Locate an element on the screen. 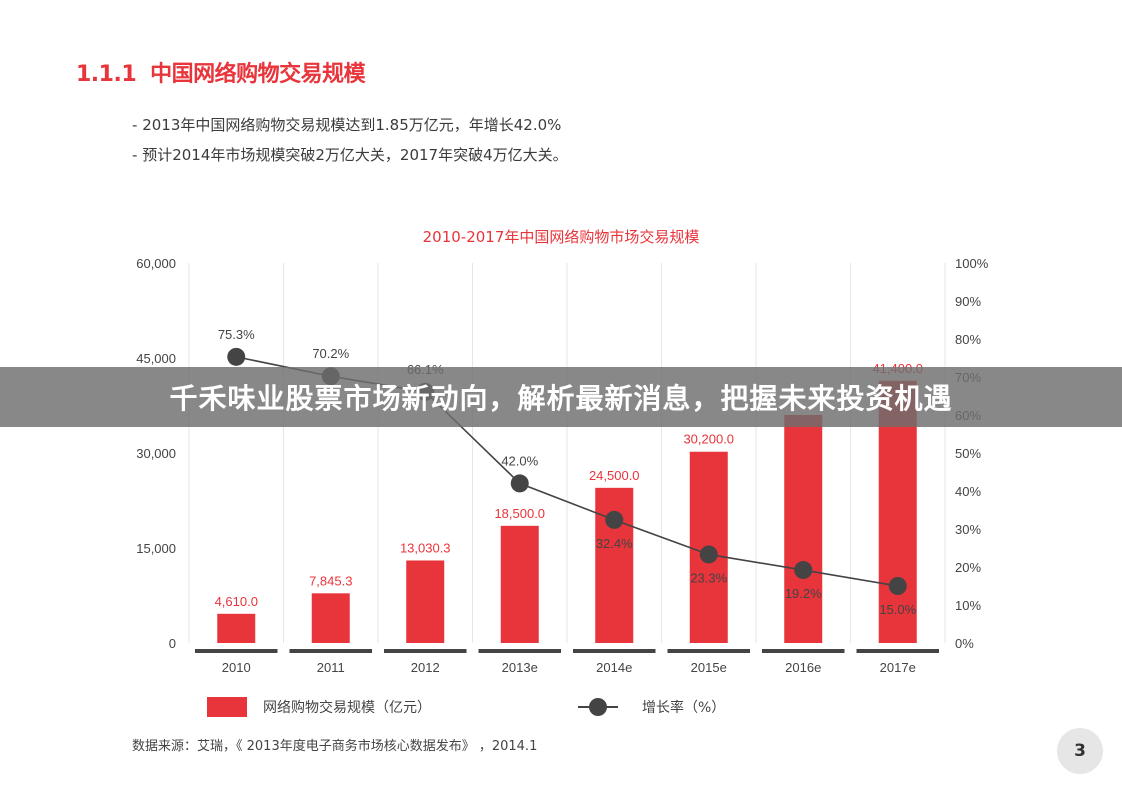  line-data-label: 75.3% is located at coordinates (236, 334).